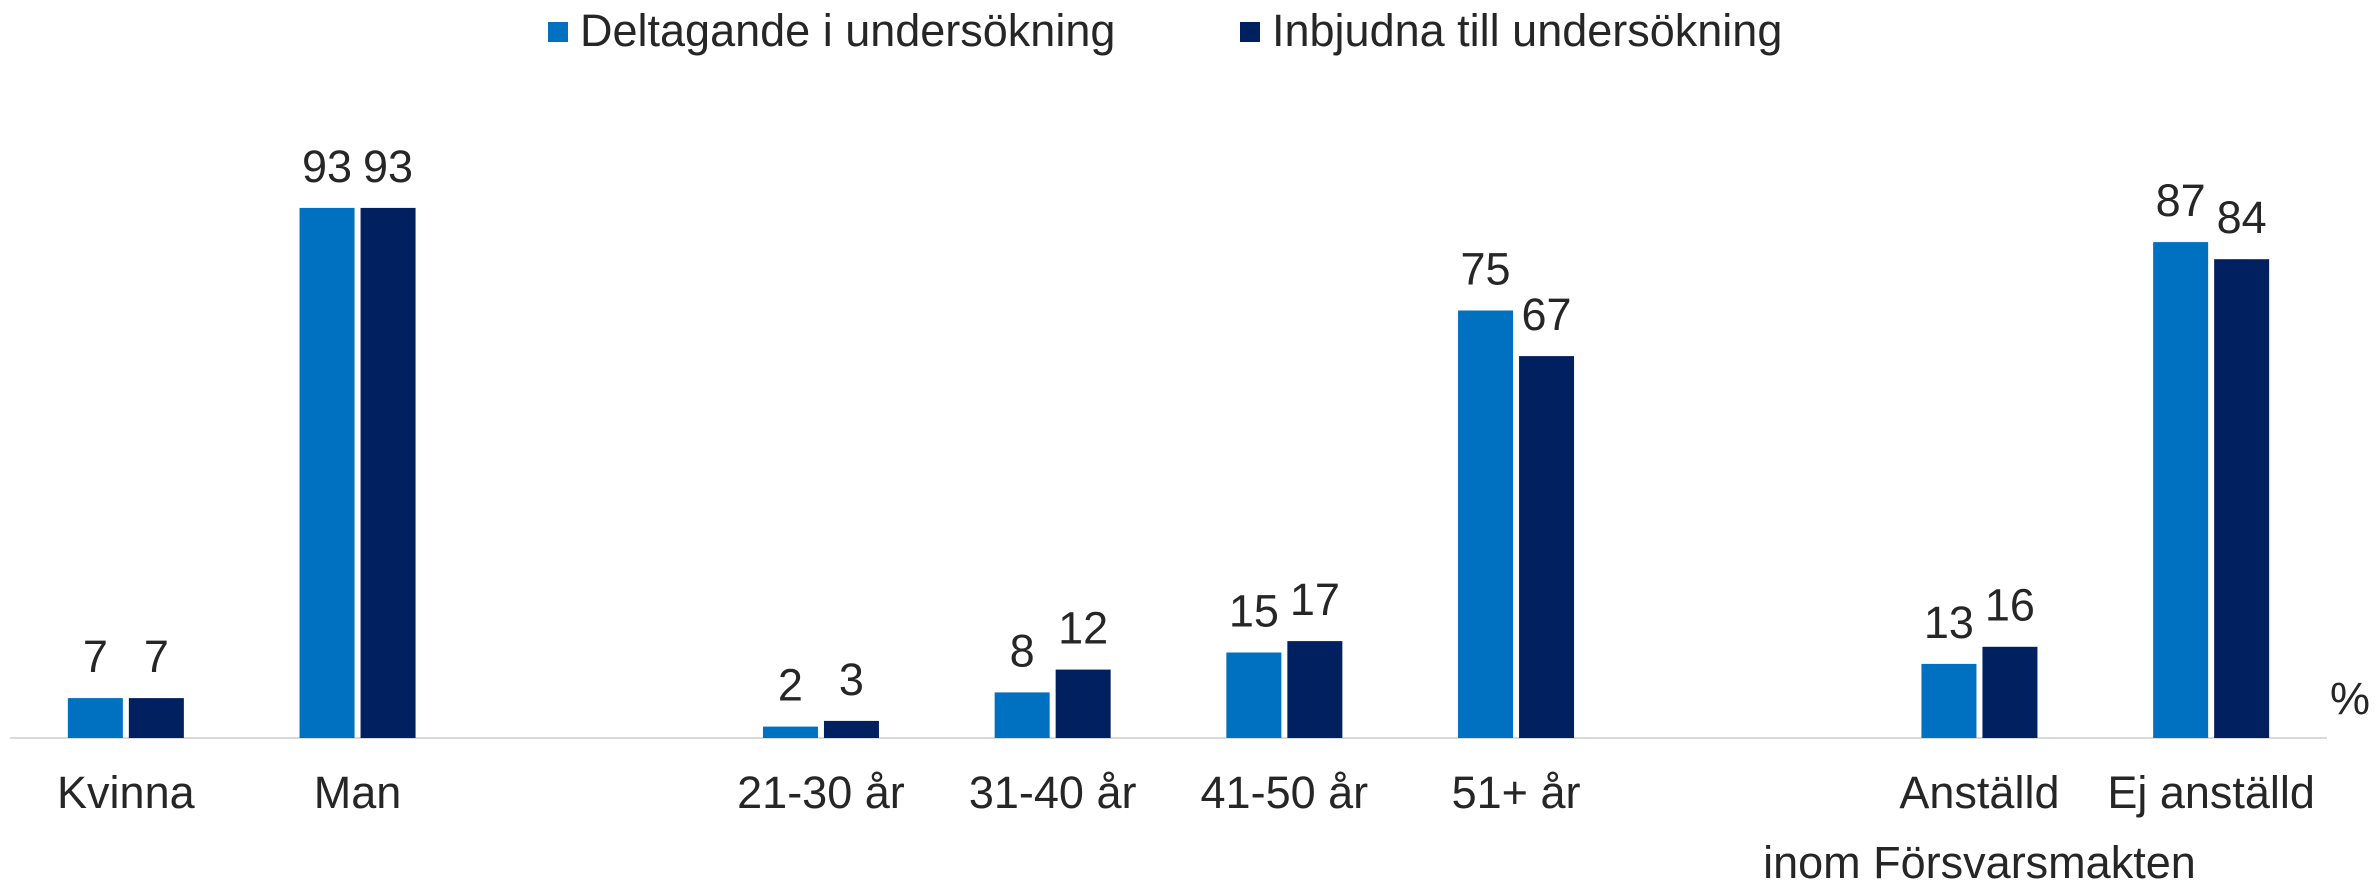 This screenshot has height=881, width=2377. I want to click on x-tick-label: Anställd inom Försvarsmakten, so click(1979, 824).